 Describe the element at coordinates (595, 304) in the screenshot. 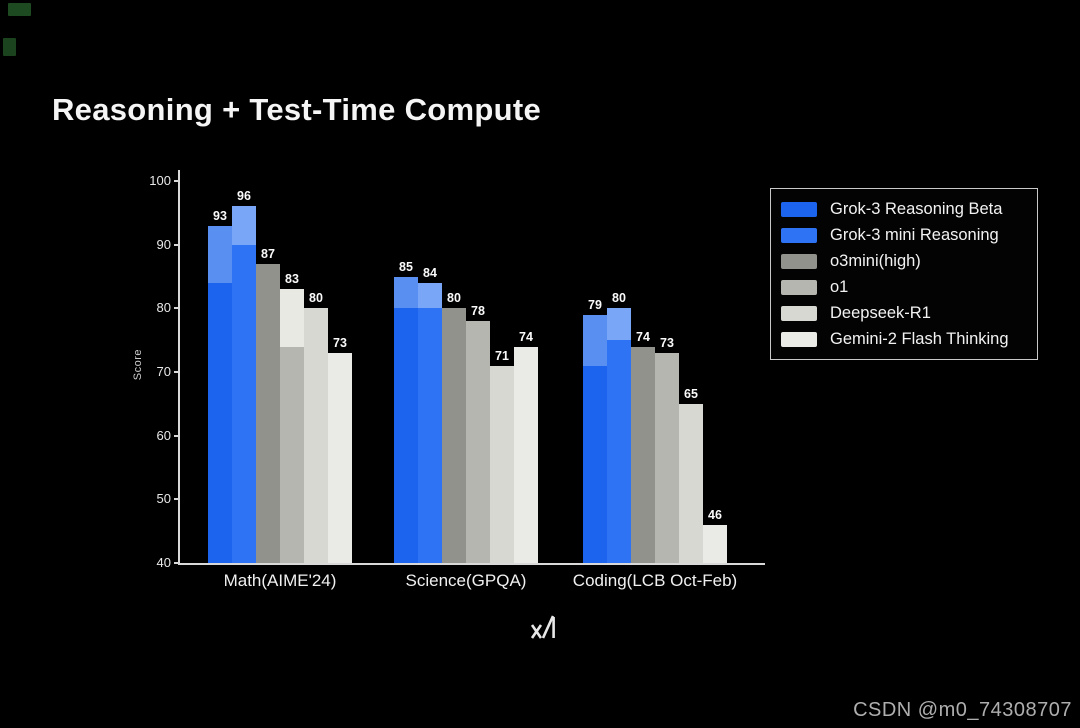

I see `bar-value-label: 79` at that location.